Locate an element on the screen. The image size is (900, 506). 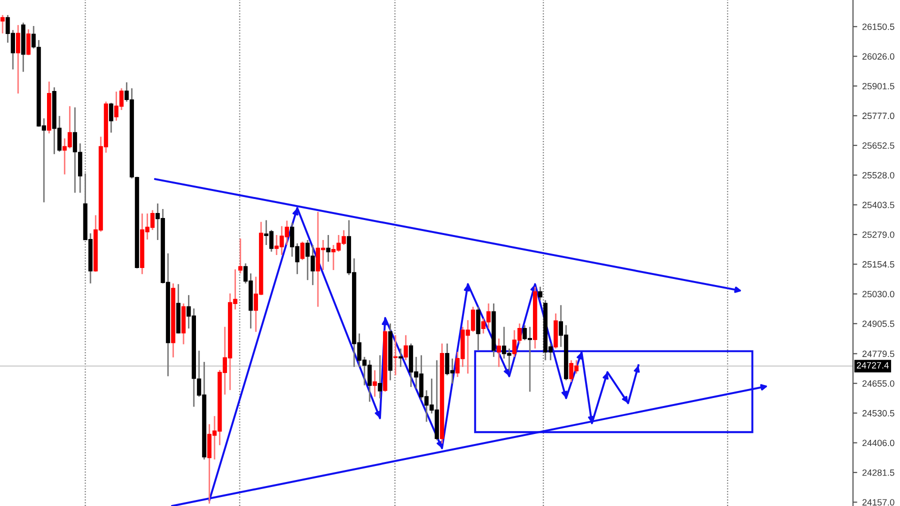
y-tick-label: 25528.0 is located at coordinates (878, 175).